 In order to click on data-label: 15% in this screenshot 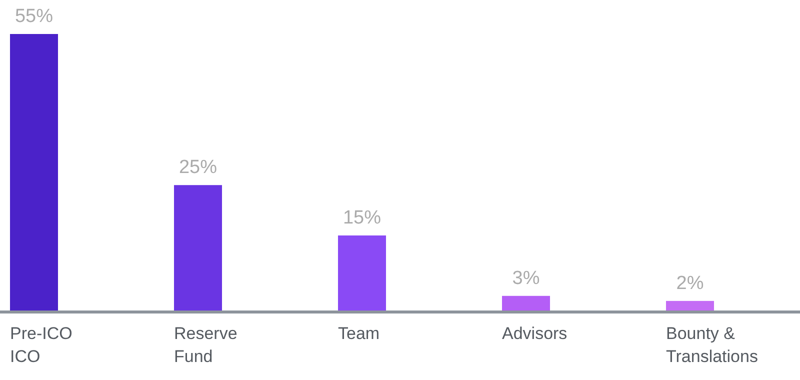, I will do `click(362, 217)`.